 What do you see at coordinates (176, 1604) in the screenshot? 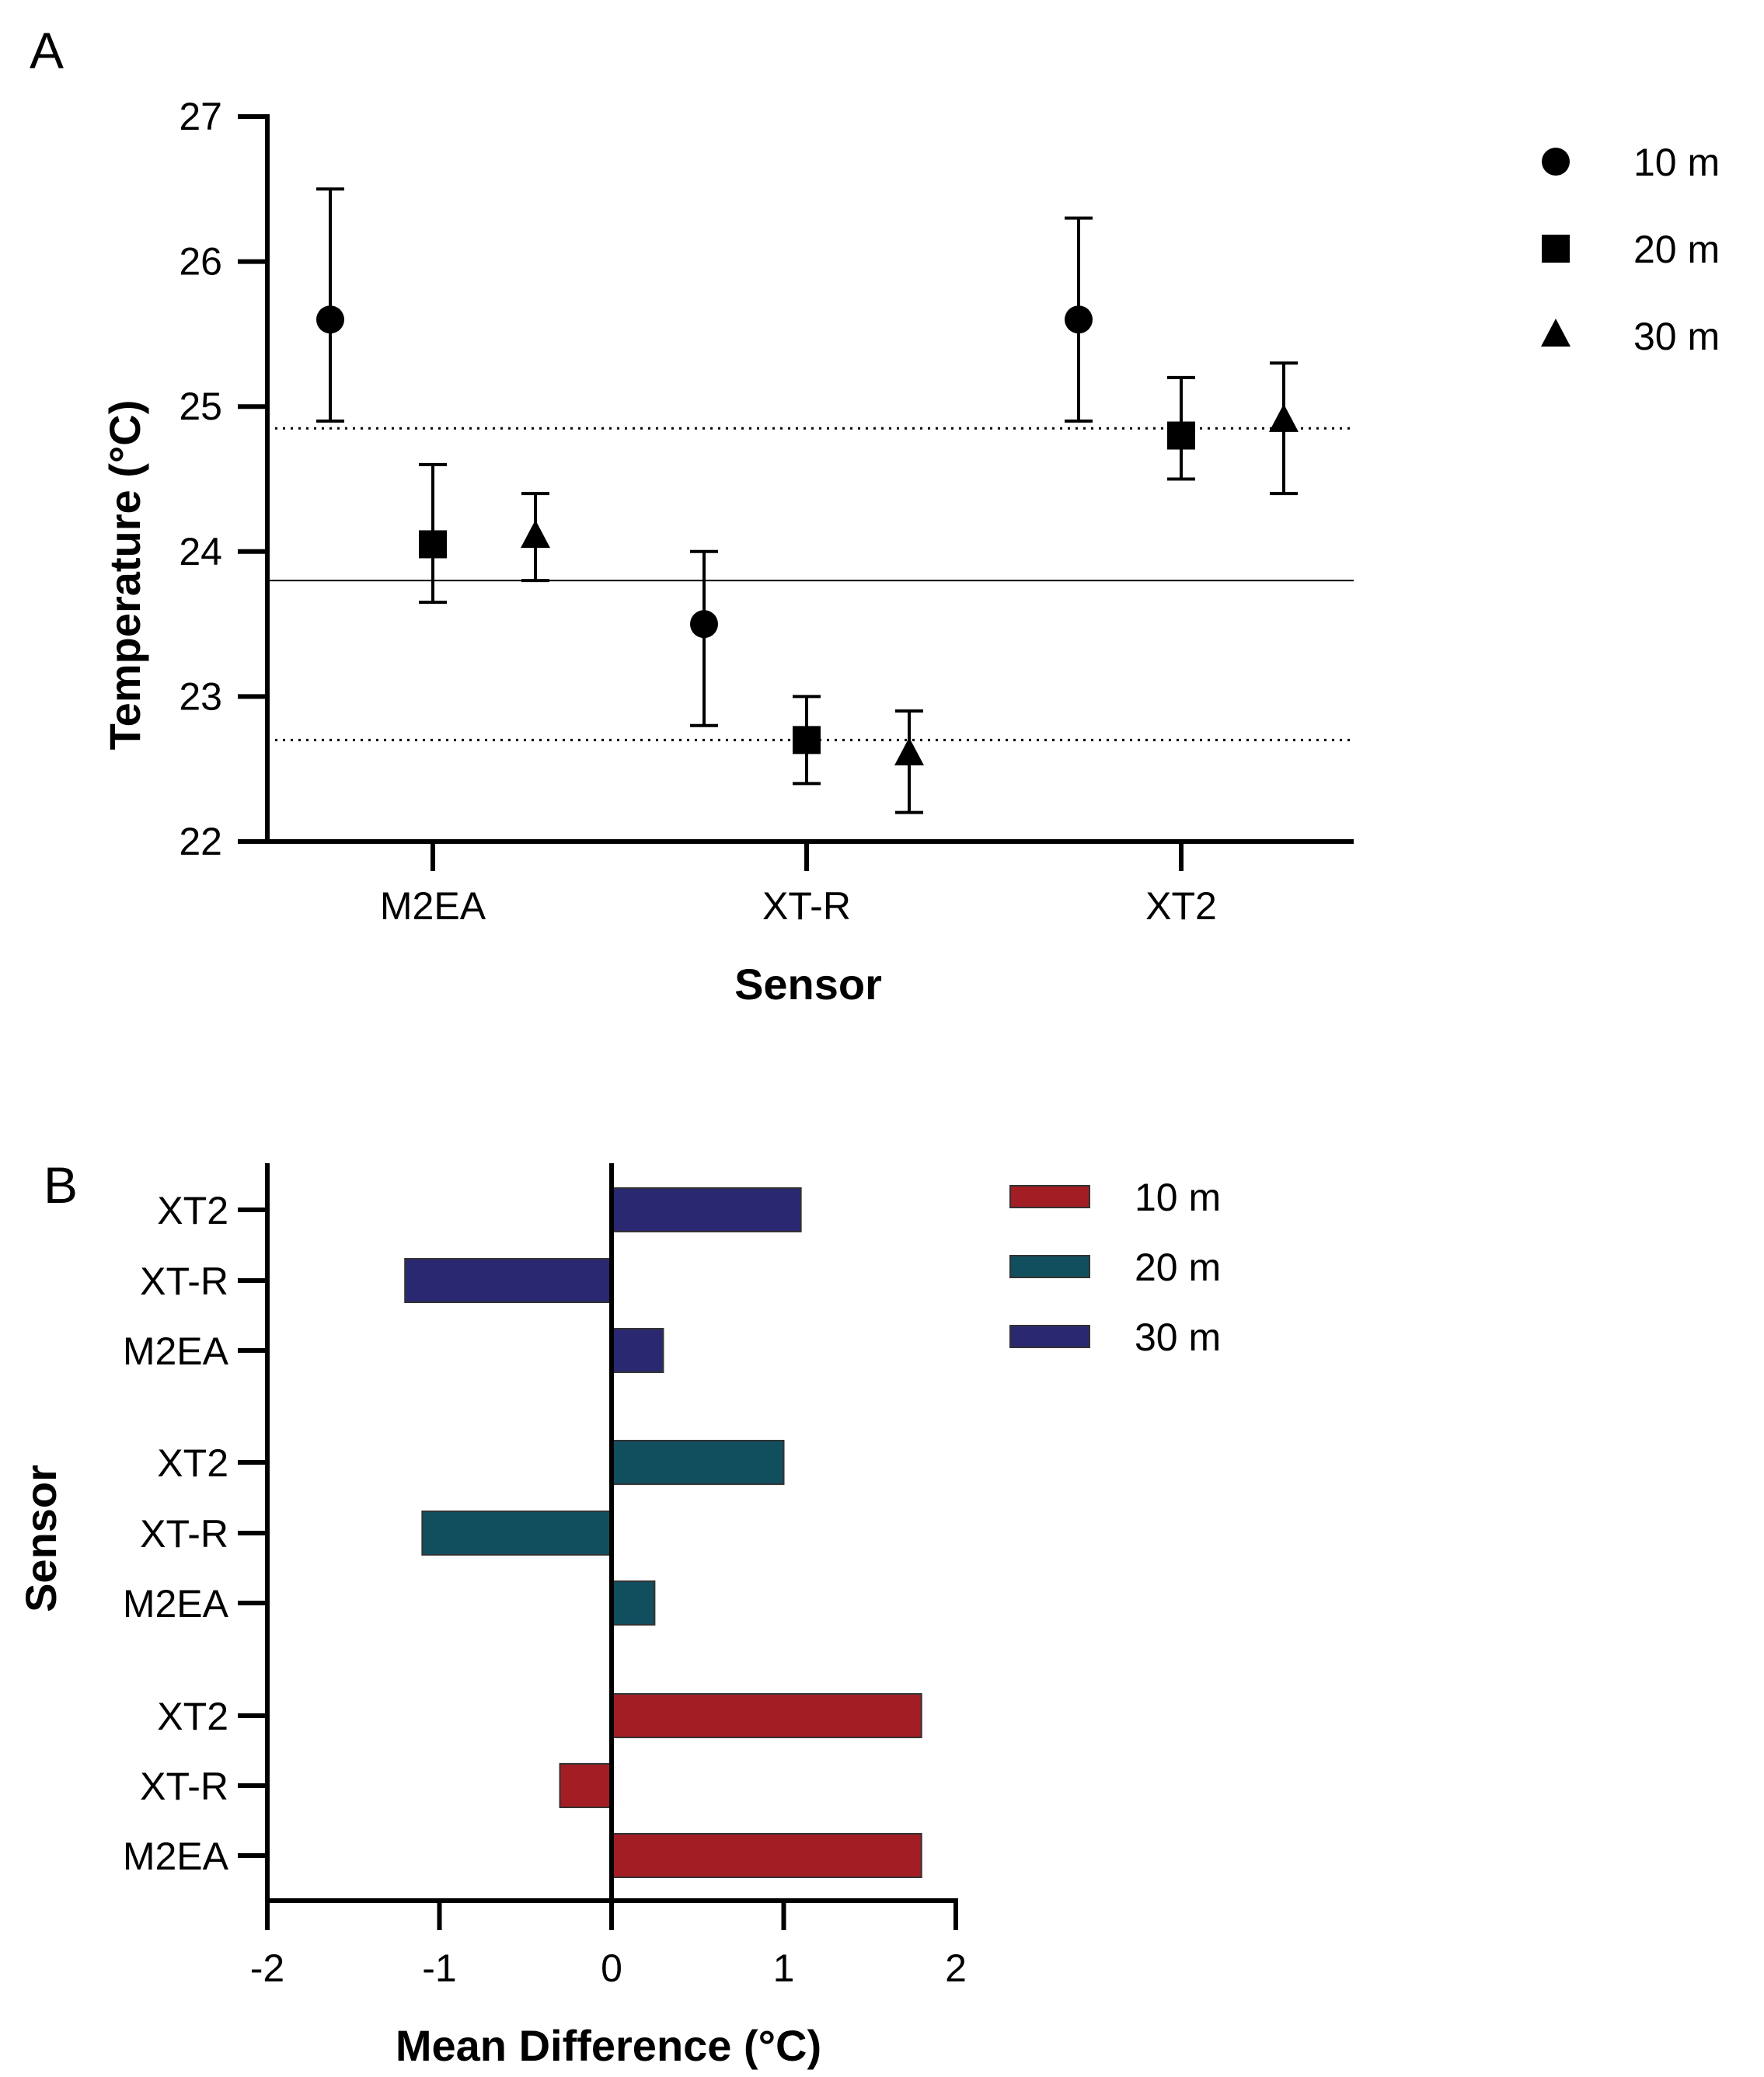
I see `panel-b-y-tick-label-20-m-m2ea: M2EA` at bounding box center [176, 1604].